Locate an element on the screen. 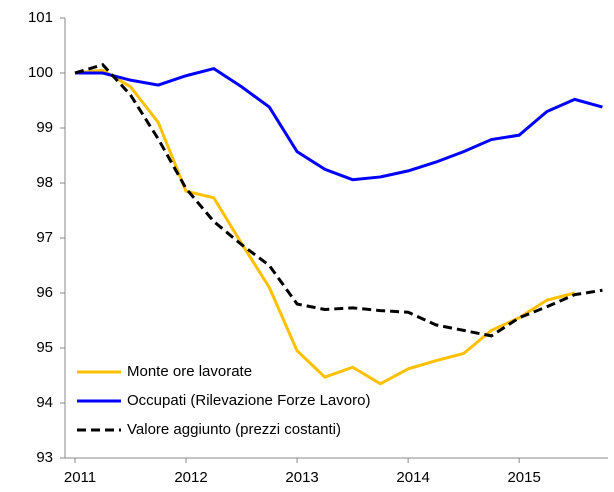 The image size is (614, 492). y-tick-label: 100 is located at coordinates (40, 72).